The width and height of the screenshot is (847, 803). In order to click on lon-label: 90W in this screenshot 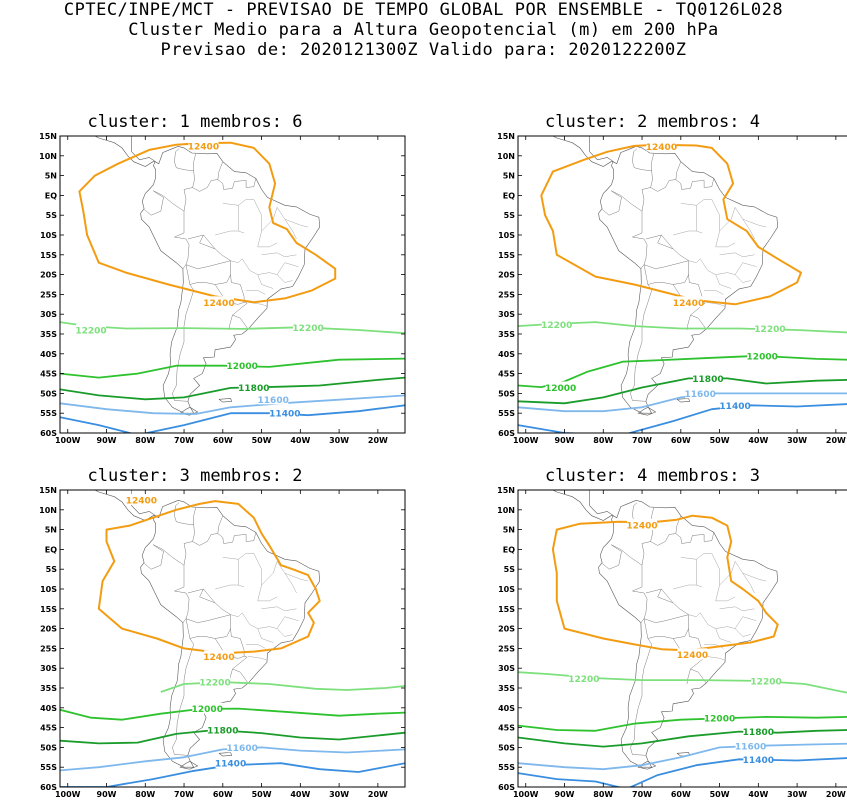, I will do `click(107, 794)`.